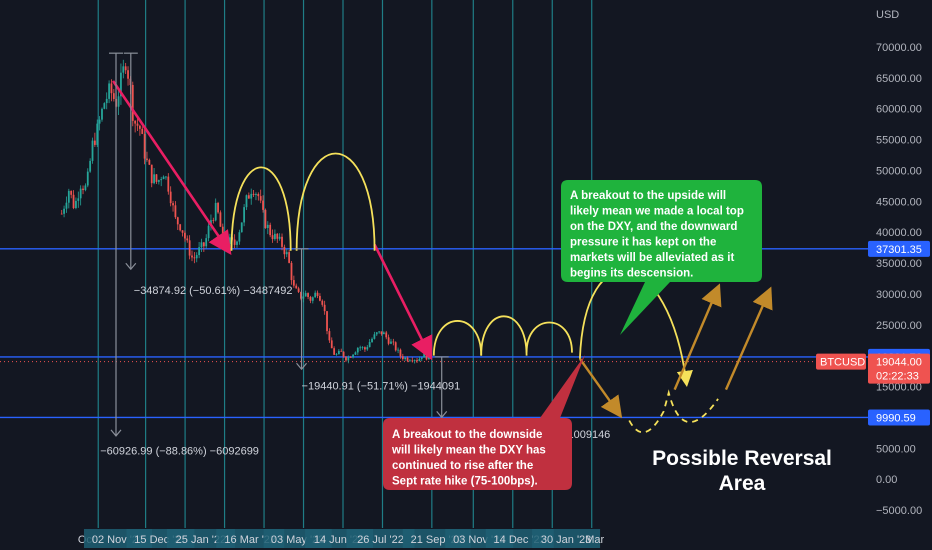  Describe the element at coordinates (467, 435) in the screenshot. I see `downside-text-line-0: A breakout to the downside` at that location.